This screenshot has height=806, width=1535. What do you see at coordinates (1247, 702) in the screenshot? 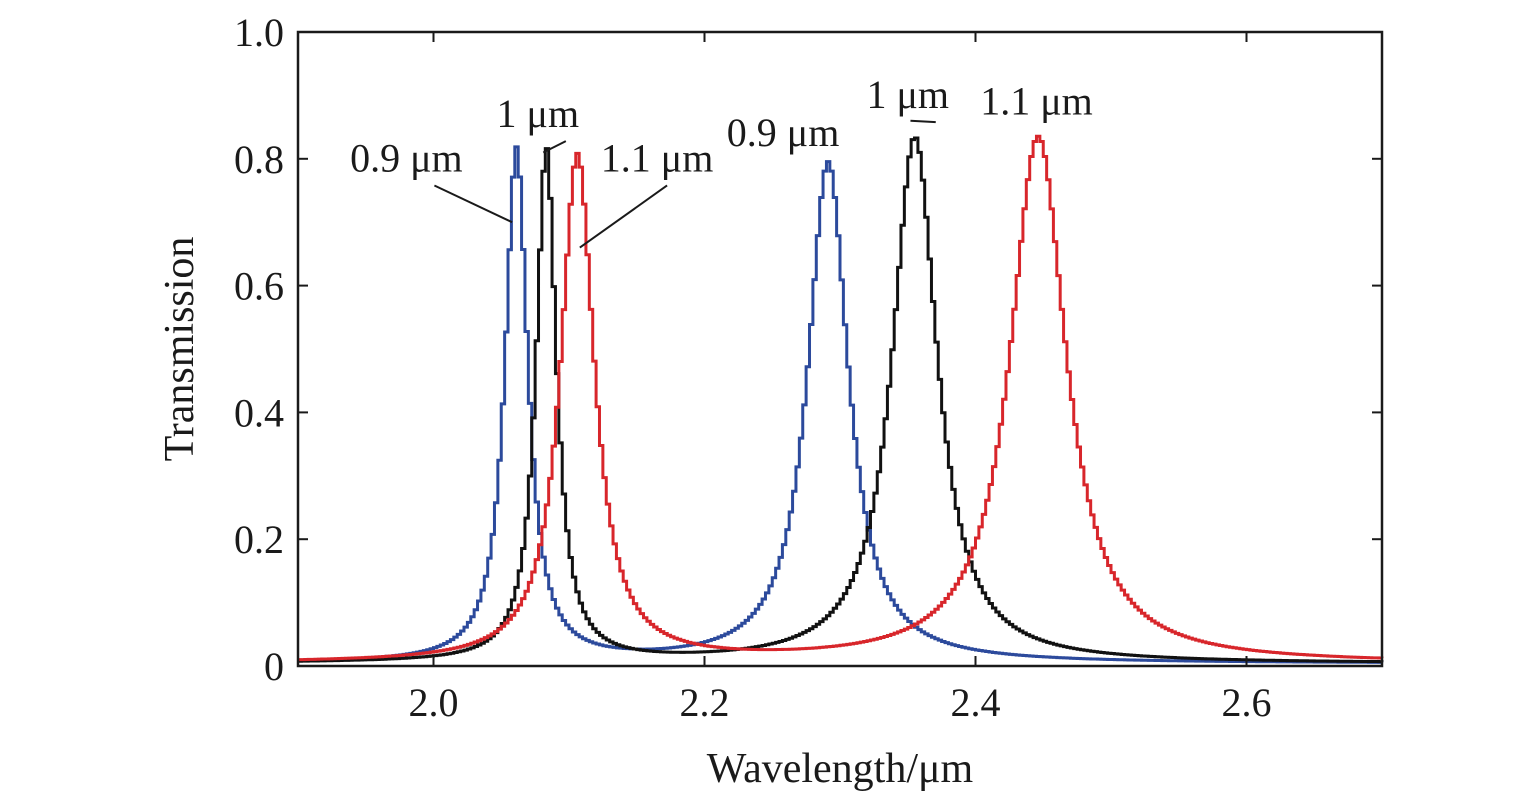
I see `x-tick-label: 2.6` at bounding box center [1247, 702].